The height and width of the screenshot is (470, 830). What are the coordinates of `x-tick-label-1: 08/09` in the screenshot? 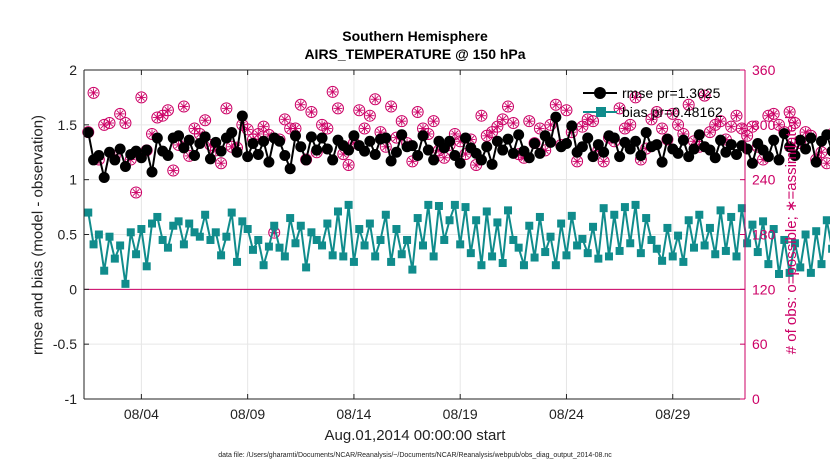 It's located at (247, 414).